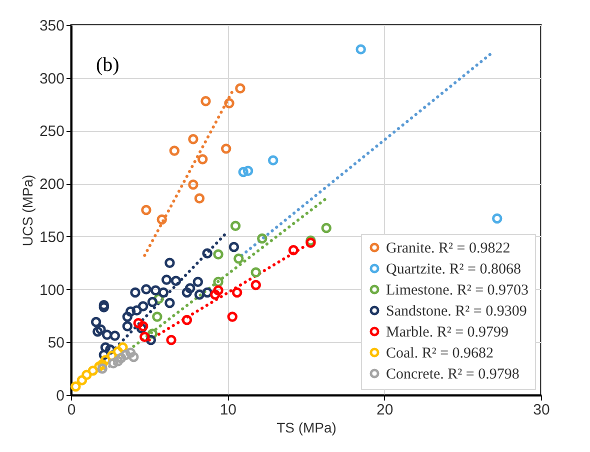 This screenshot has width=590, height=452. What do you see at coordinates (51, 185) in the screenshot?
I see `y-tick-label: 200` at bounding box center [51, 185].